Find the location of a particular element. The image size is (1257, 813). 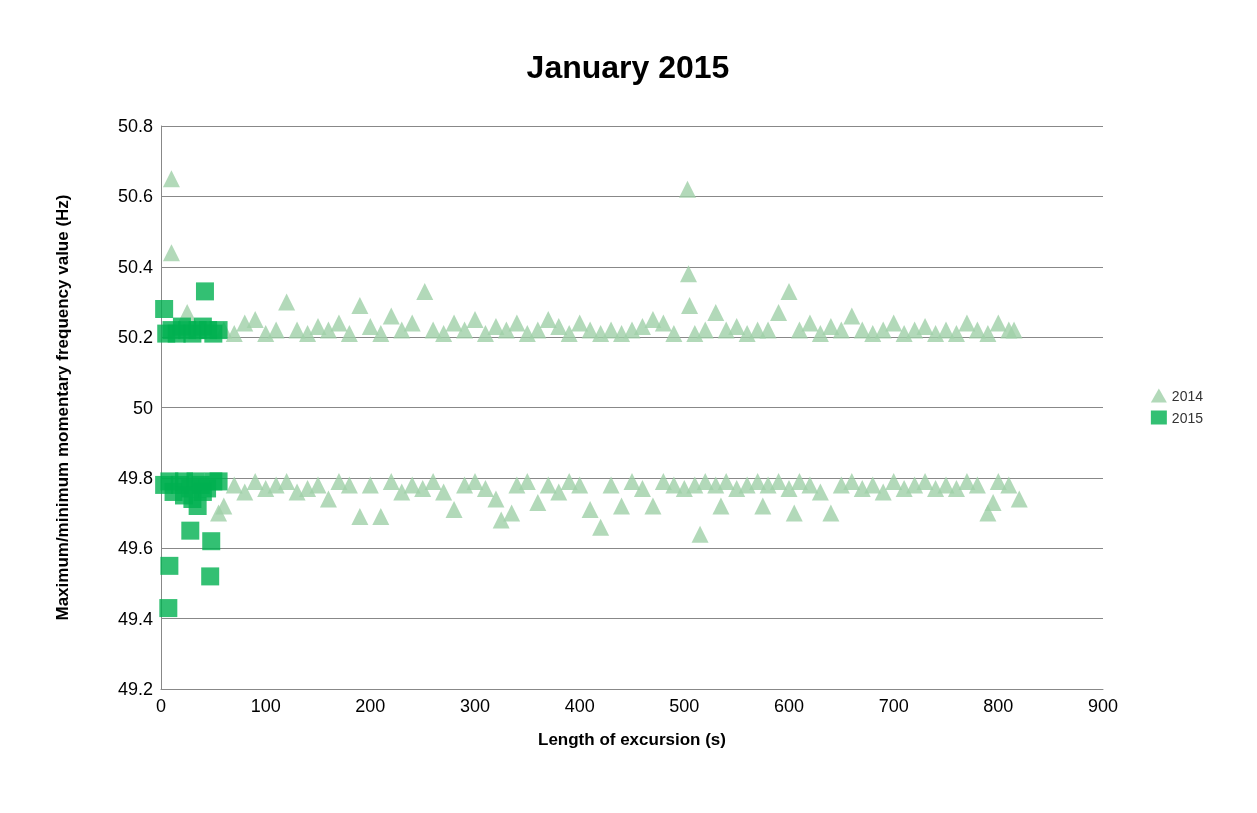

x-tick-label: 300 is located at coordinates (475, 706).